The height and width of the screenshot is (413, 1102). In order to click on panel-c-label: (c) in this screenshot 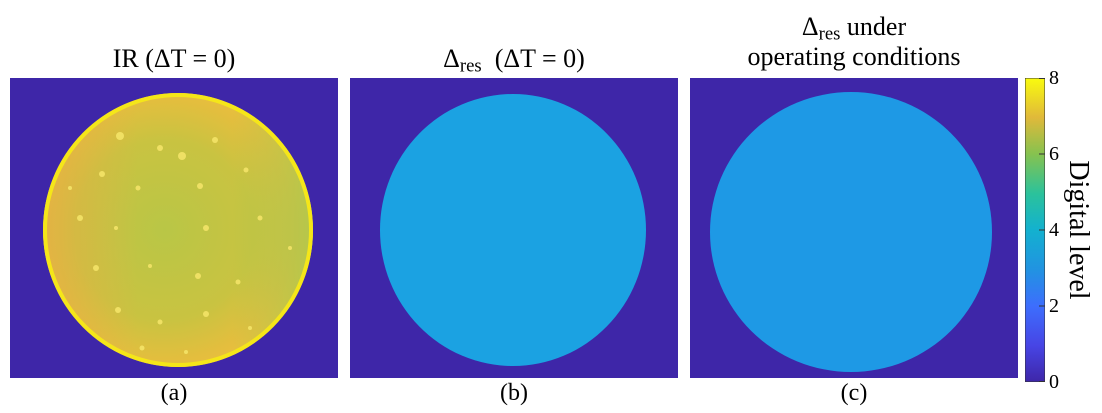, I will do `click(854, 393)`.